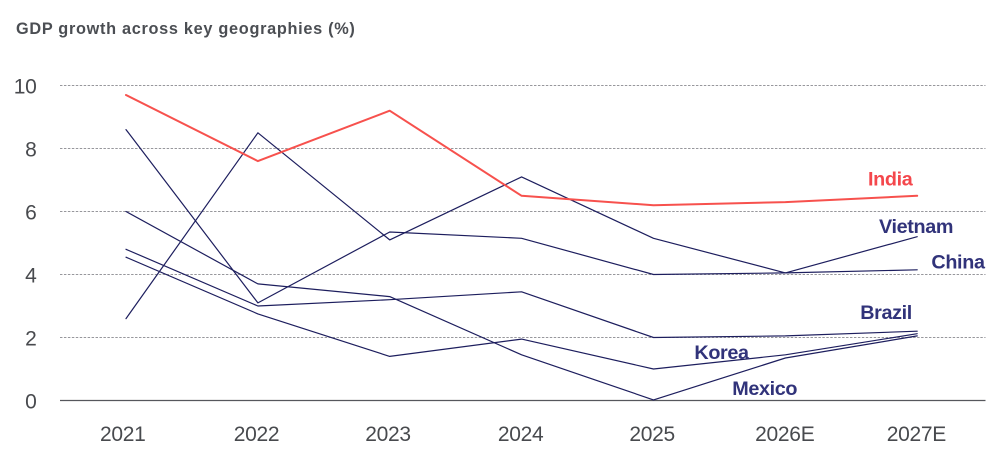 The height and width of the screenshot is (463, 1000). I want to click on svg-text:GDP growth across key geograph: GDP growth across key geographies (%), so click(186, 29).